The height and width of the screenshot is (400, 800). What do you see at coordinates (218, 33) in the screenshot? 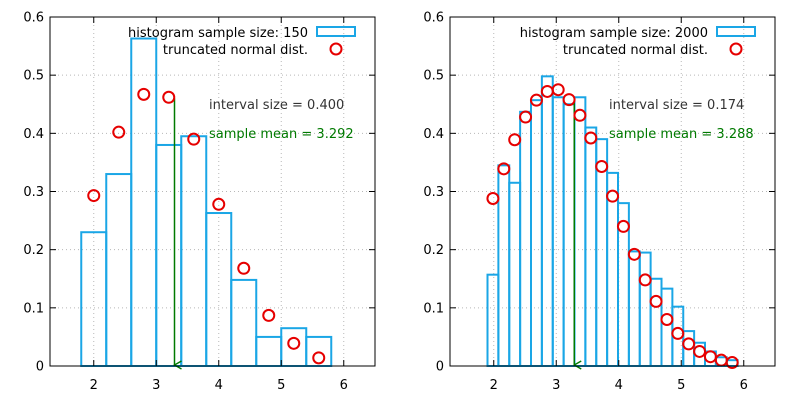
I see `legend-label-histogram: histogram sample size: 150` at bounding box center [218, 33].